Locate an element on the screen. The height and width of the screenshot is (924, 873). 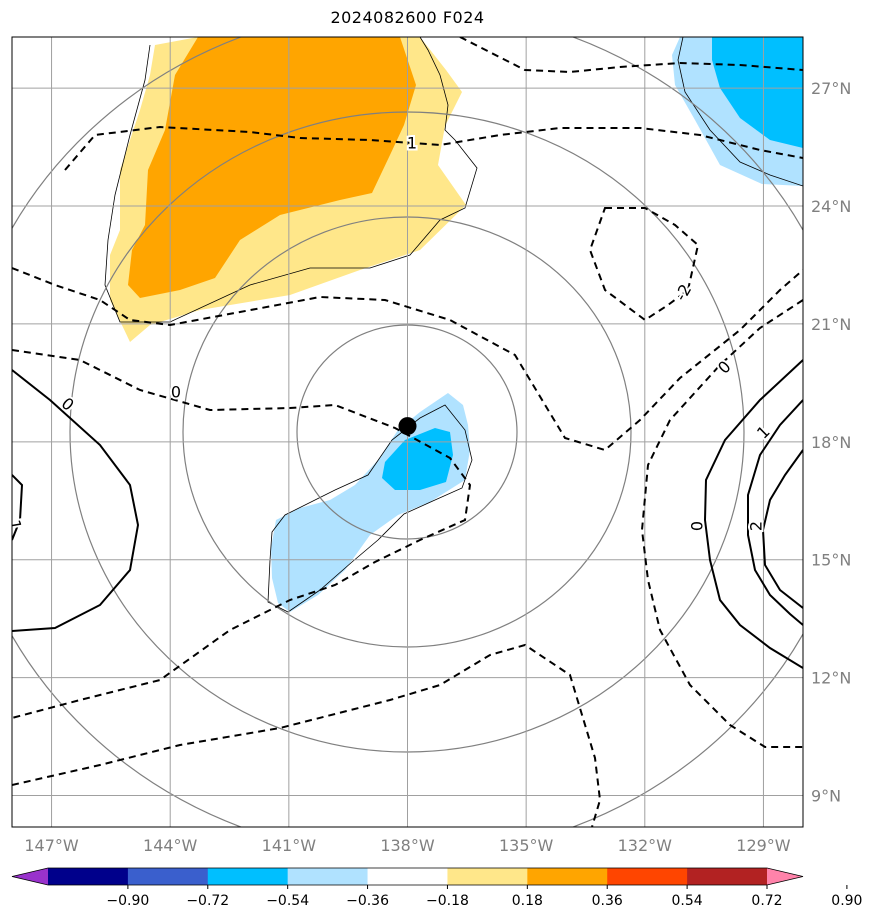
colorbar-under-arrow is located at coordinates (30, 876).